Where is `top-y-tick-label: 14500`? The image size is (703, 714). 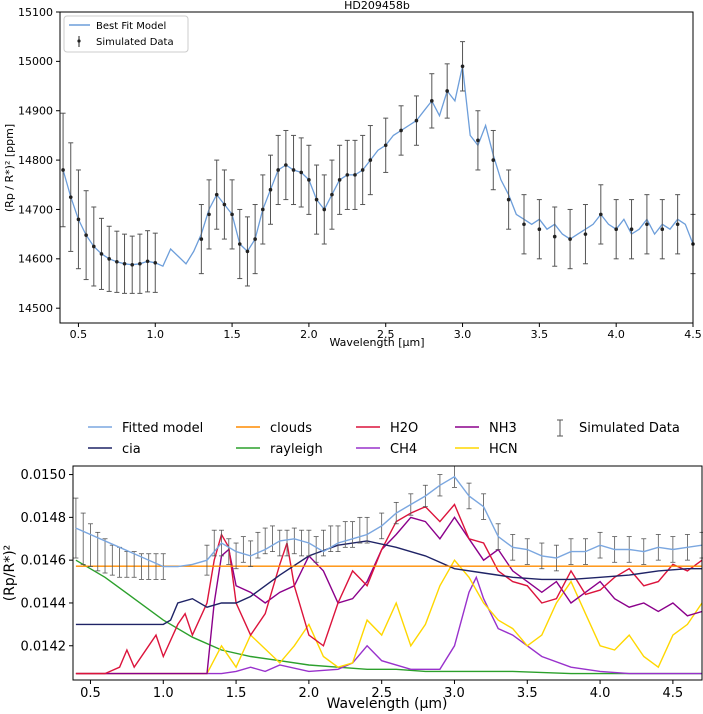
top-y-tick-label: 14500 is located at coordinates (35, 308).